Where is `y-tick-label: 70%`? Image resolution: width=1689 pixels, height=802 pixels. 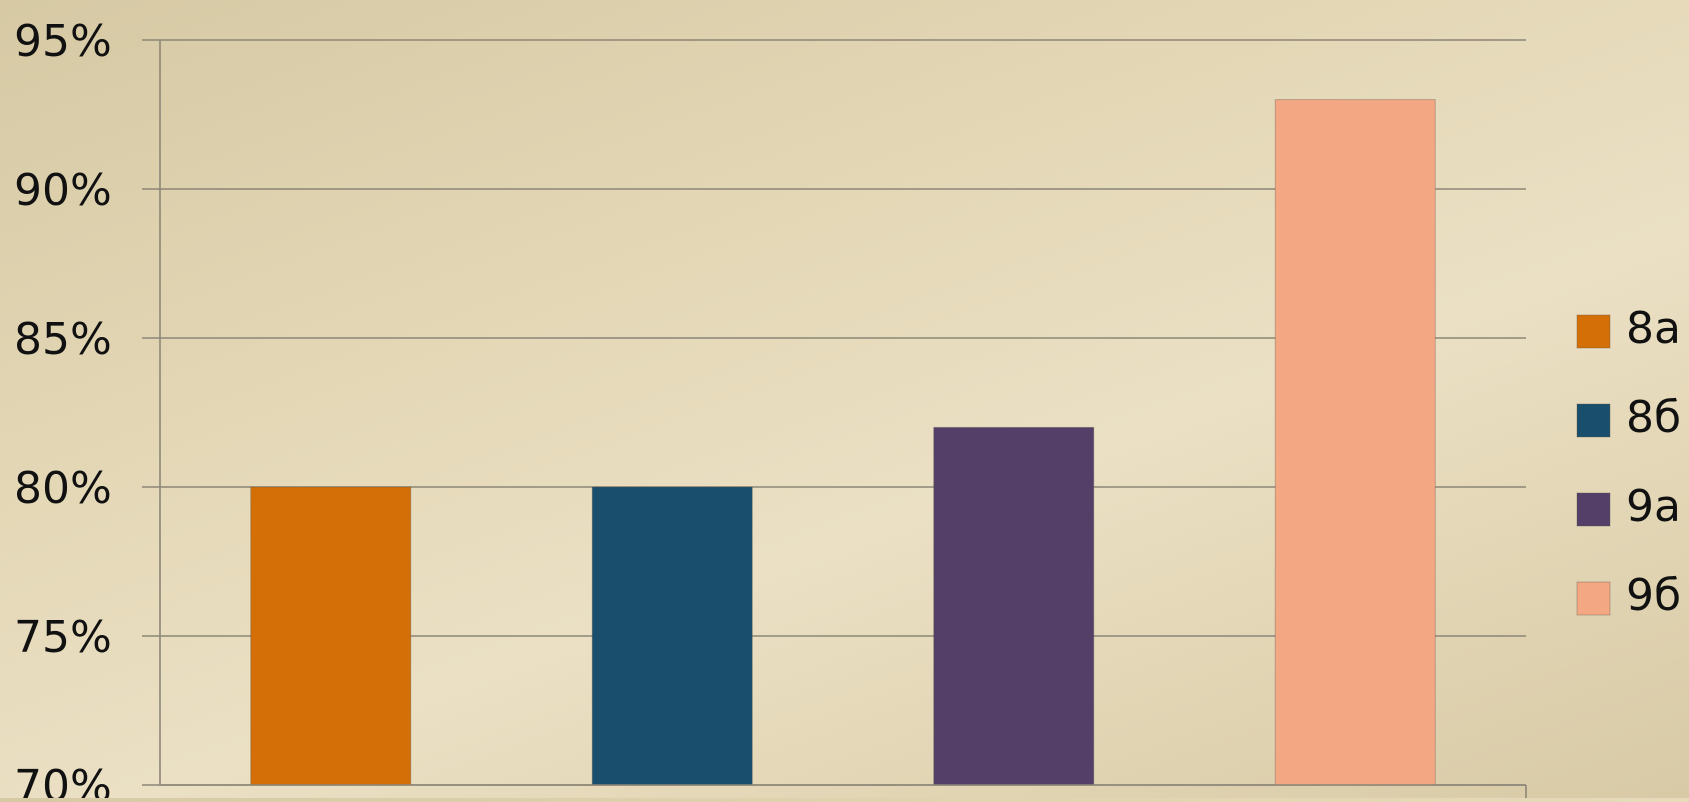
y-tick-label: 70% is located at coordinates (63, 779).